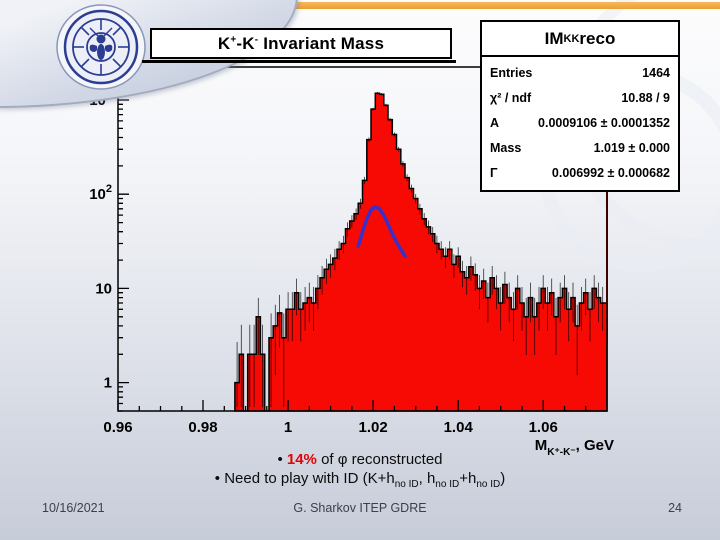 The width and height of the screenshot is (720, 540). Describe the element at coordinates (631, 147) in the screenshot. I see `stats-value: 1.019 ± 0.000` at that location.